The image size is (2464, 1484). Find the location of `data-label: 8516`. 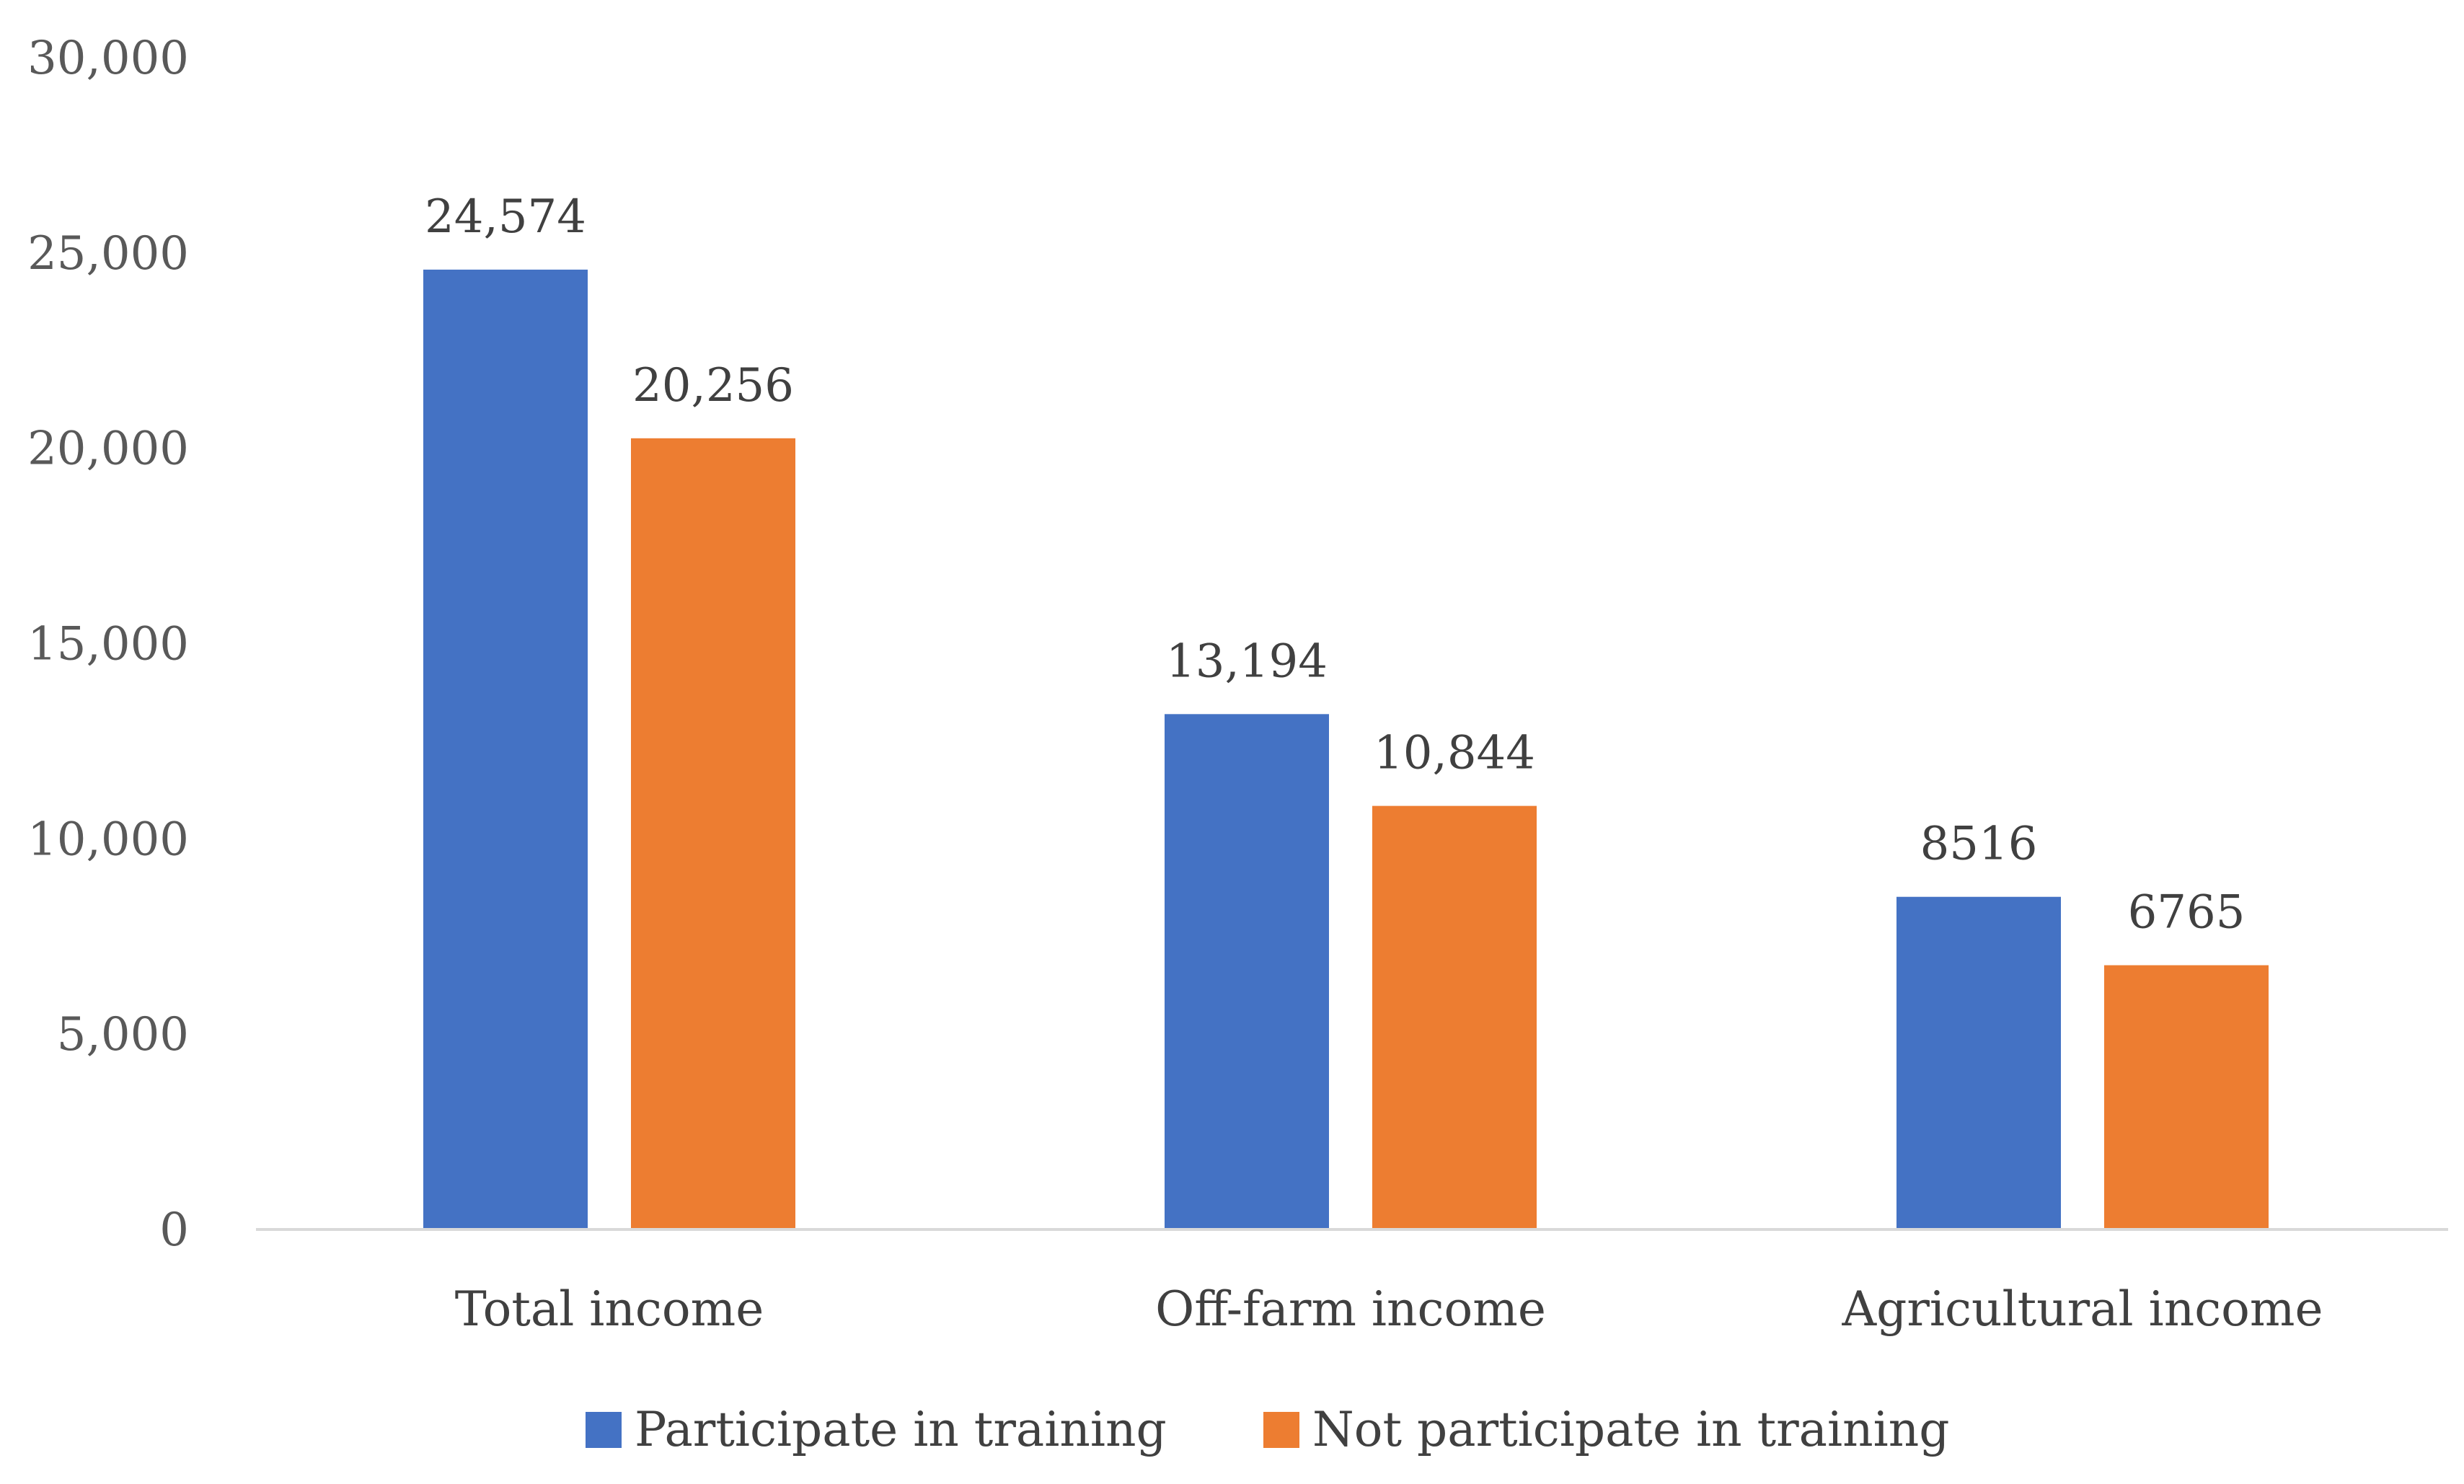

data-label: 8516 is located at coordinates (1979, 844).